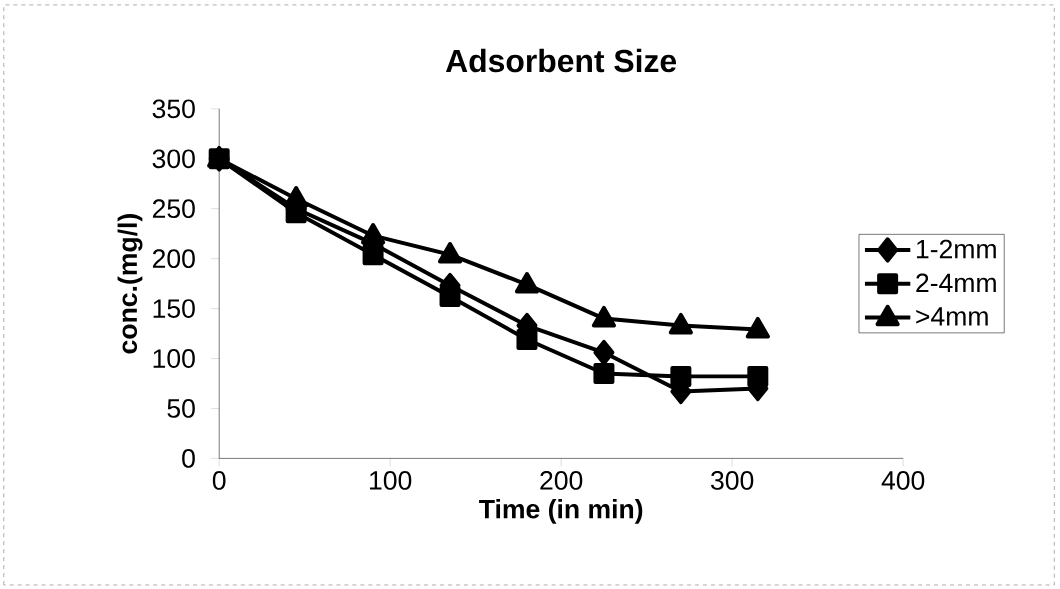 This screenshot has height=589, width=1060. Describe the element at coordinates (188, 458) in the screenshot. I see `y-tick-label: 0` at that location.